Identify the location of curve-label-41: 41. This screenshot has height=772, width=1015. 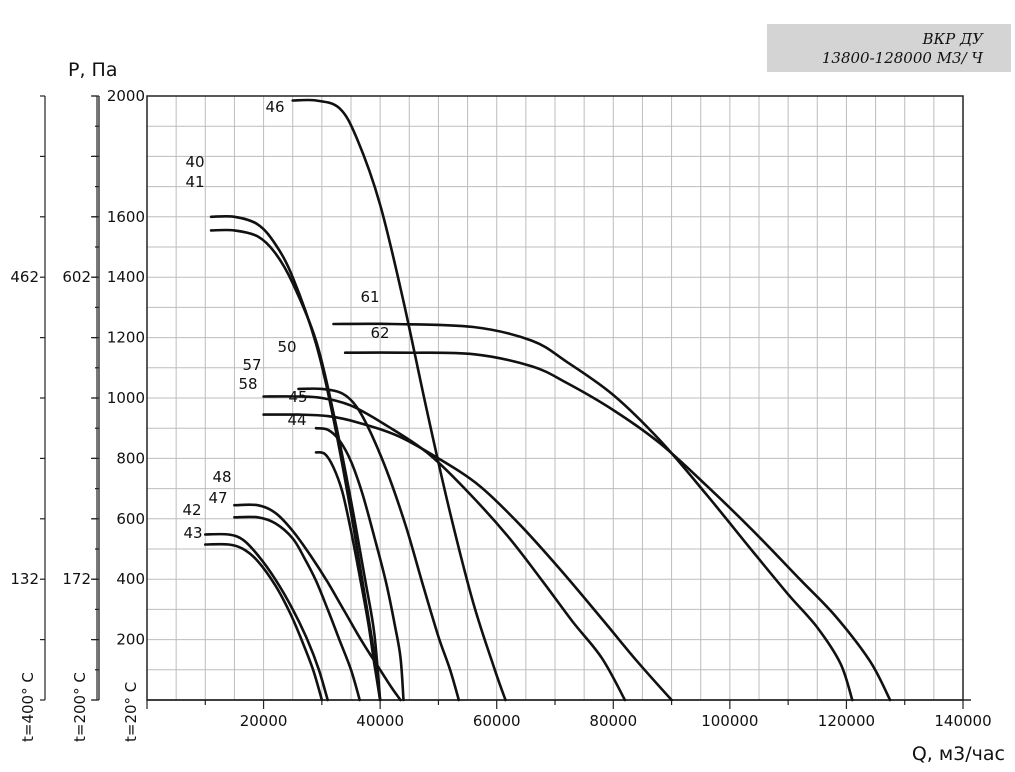
(194, 182).